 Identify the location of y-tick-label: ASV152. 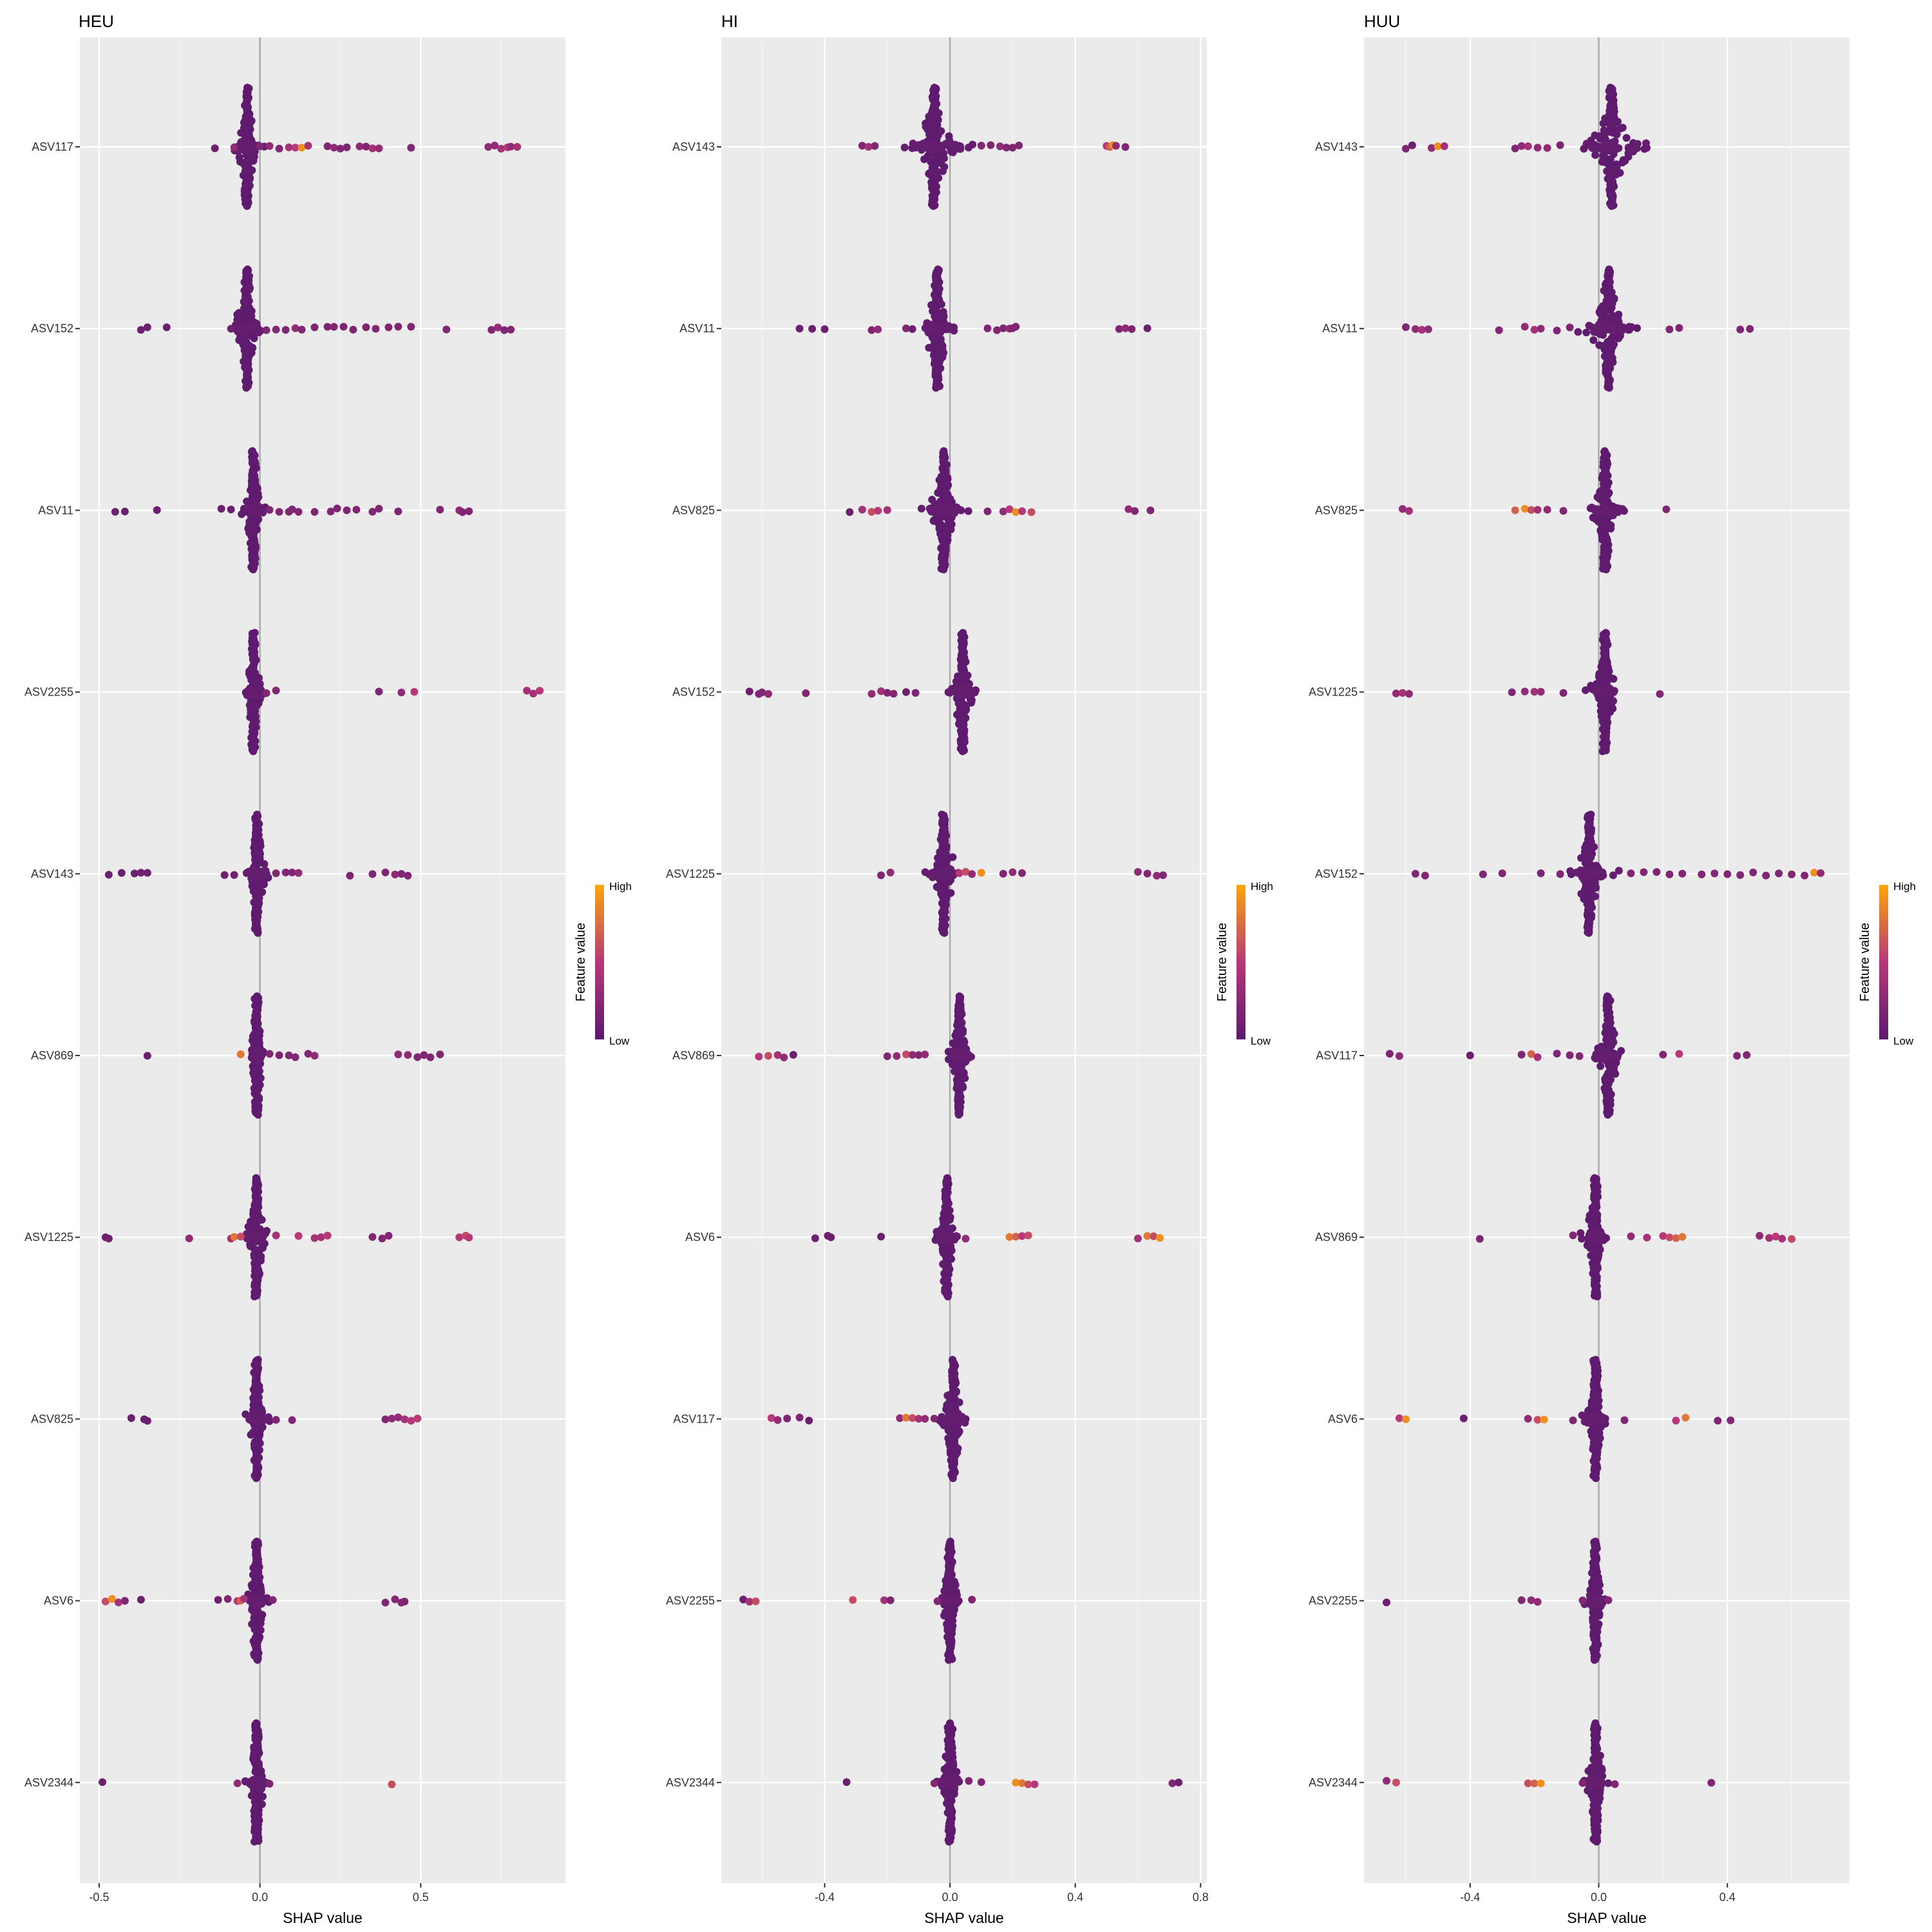
(52, 328).